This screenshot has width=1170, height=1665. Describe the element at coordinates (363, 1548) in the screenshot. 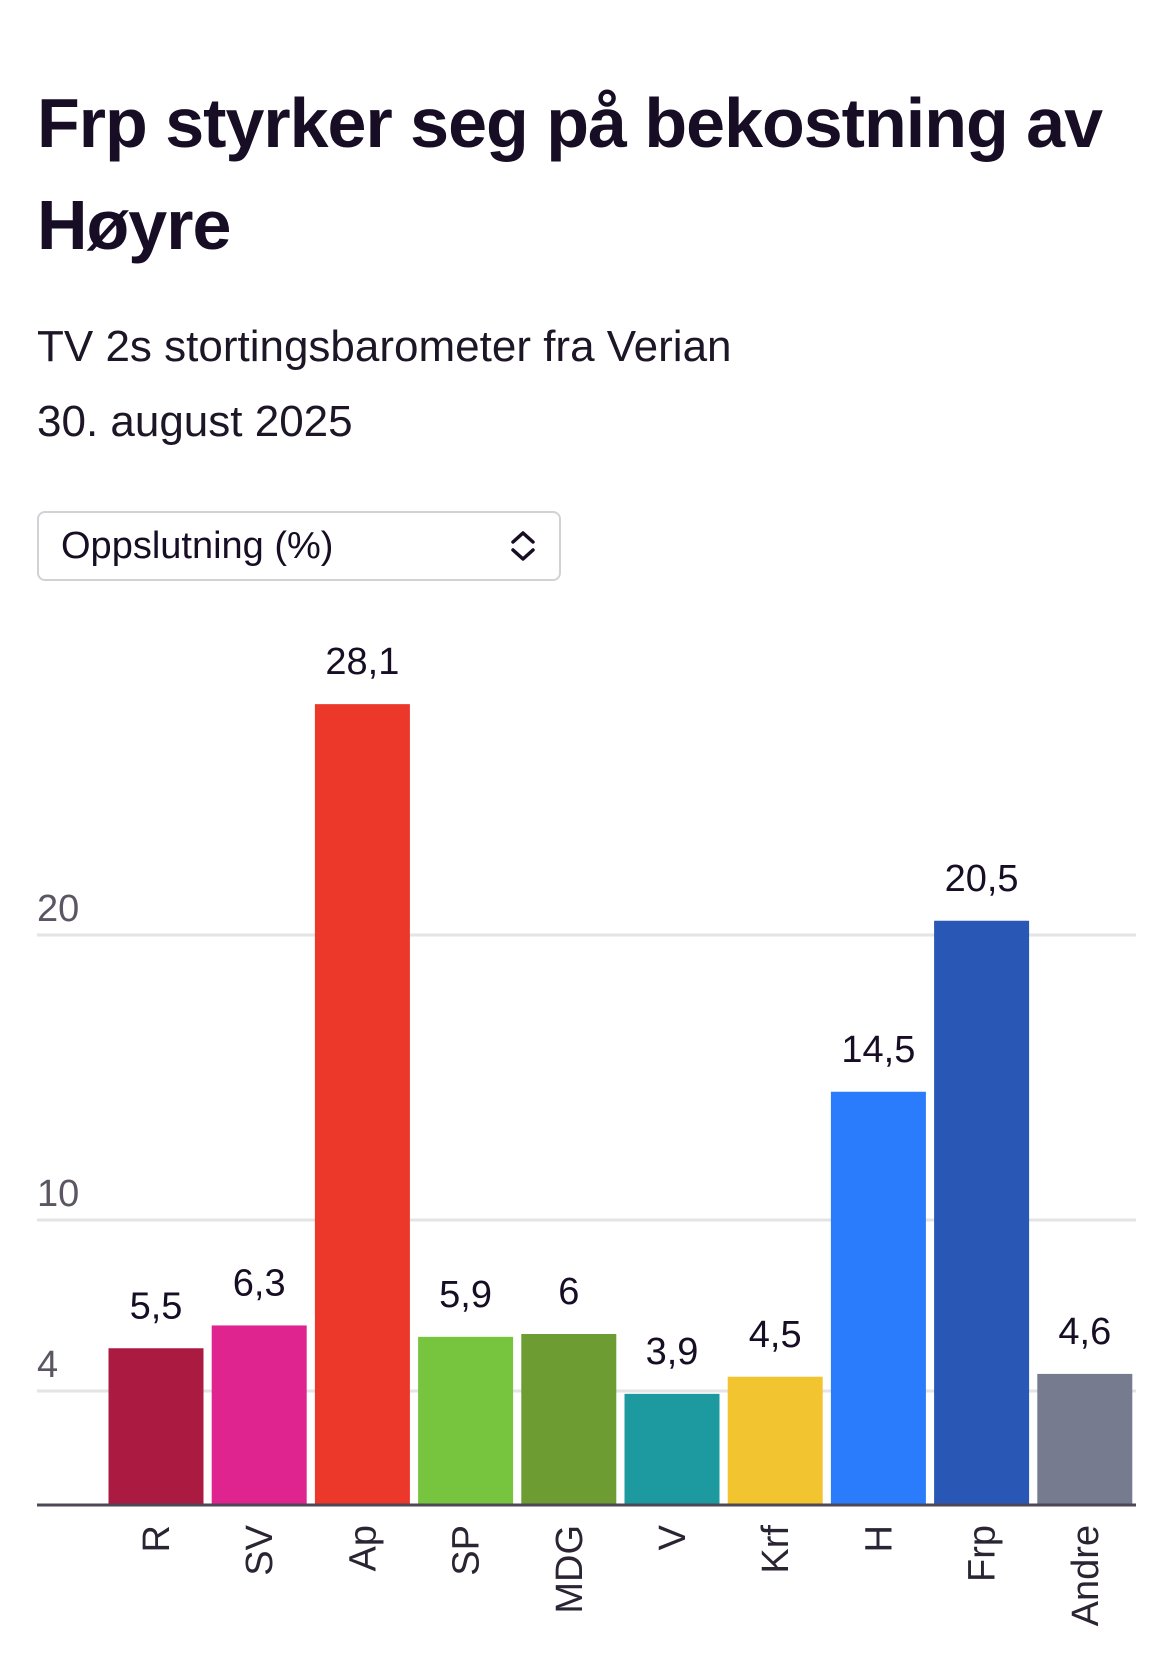

I see `x-tick-label: Ap` at that location.